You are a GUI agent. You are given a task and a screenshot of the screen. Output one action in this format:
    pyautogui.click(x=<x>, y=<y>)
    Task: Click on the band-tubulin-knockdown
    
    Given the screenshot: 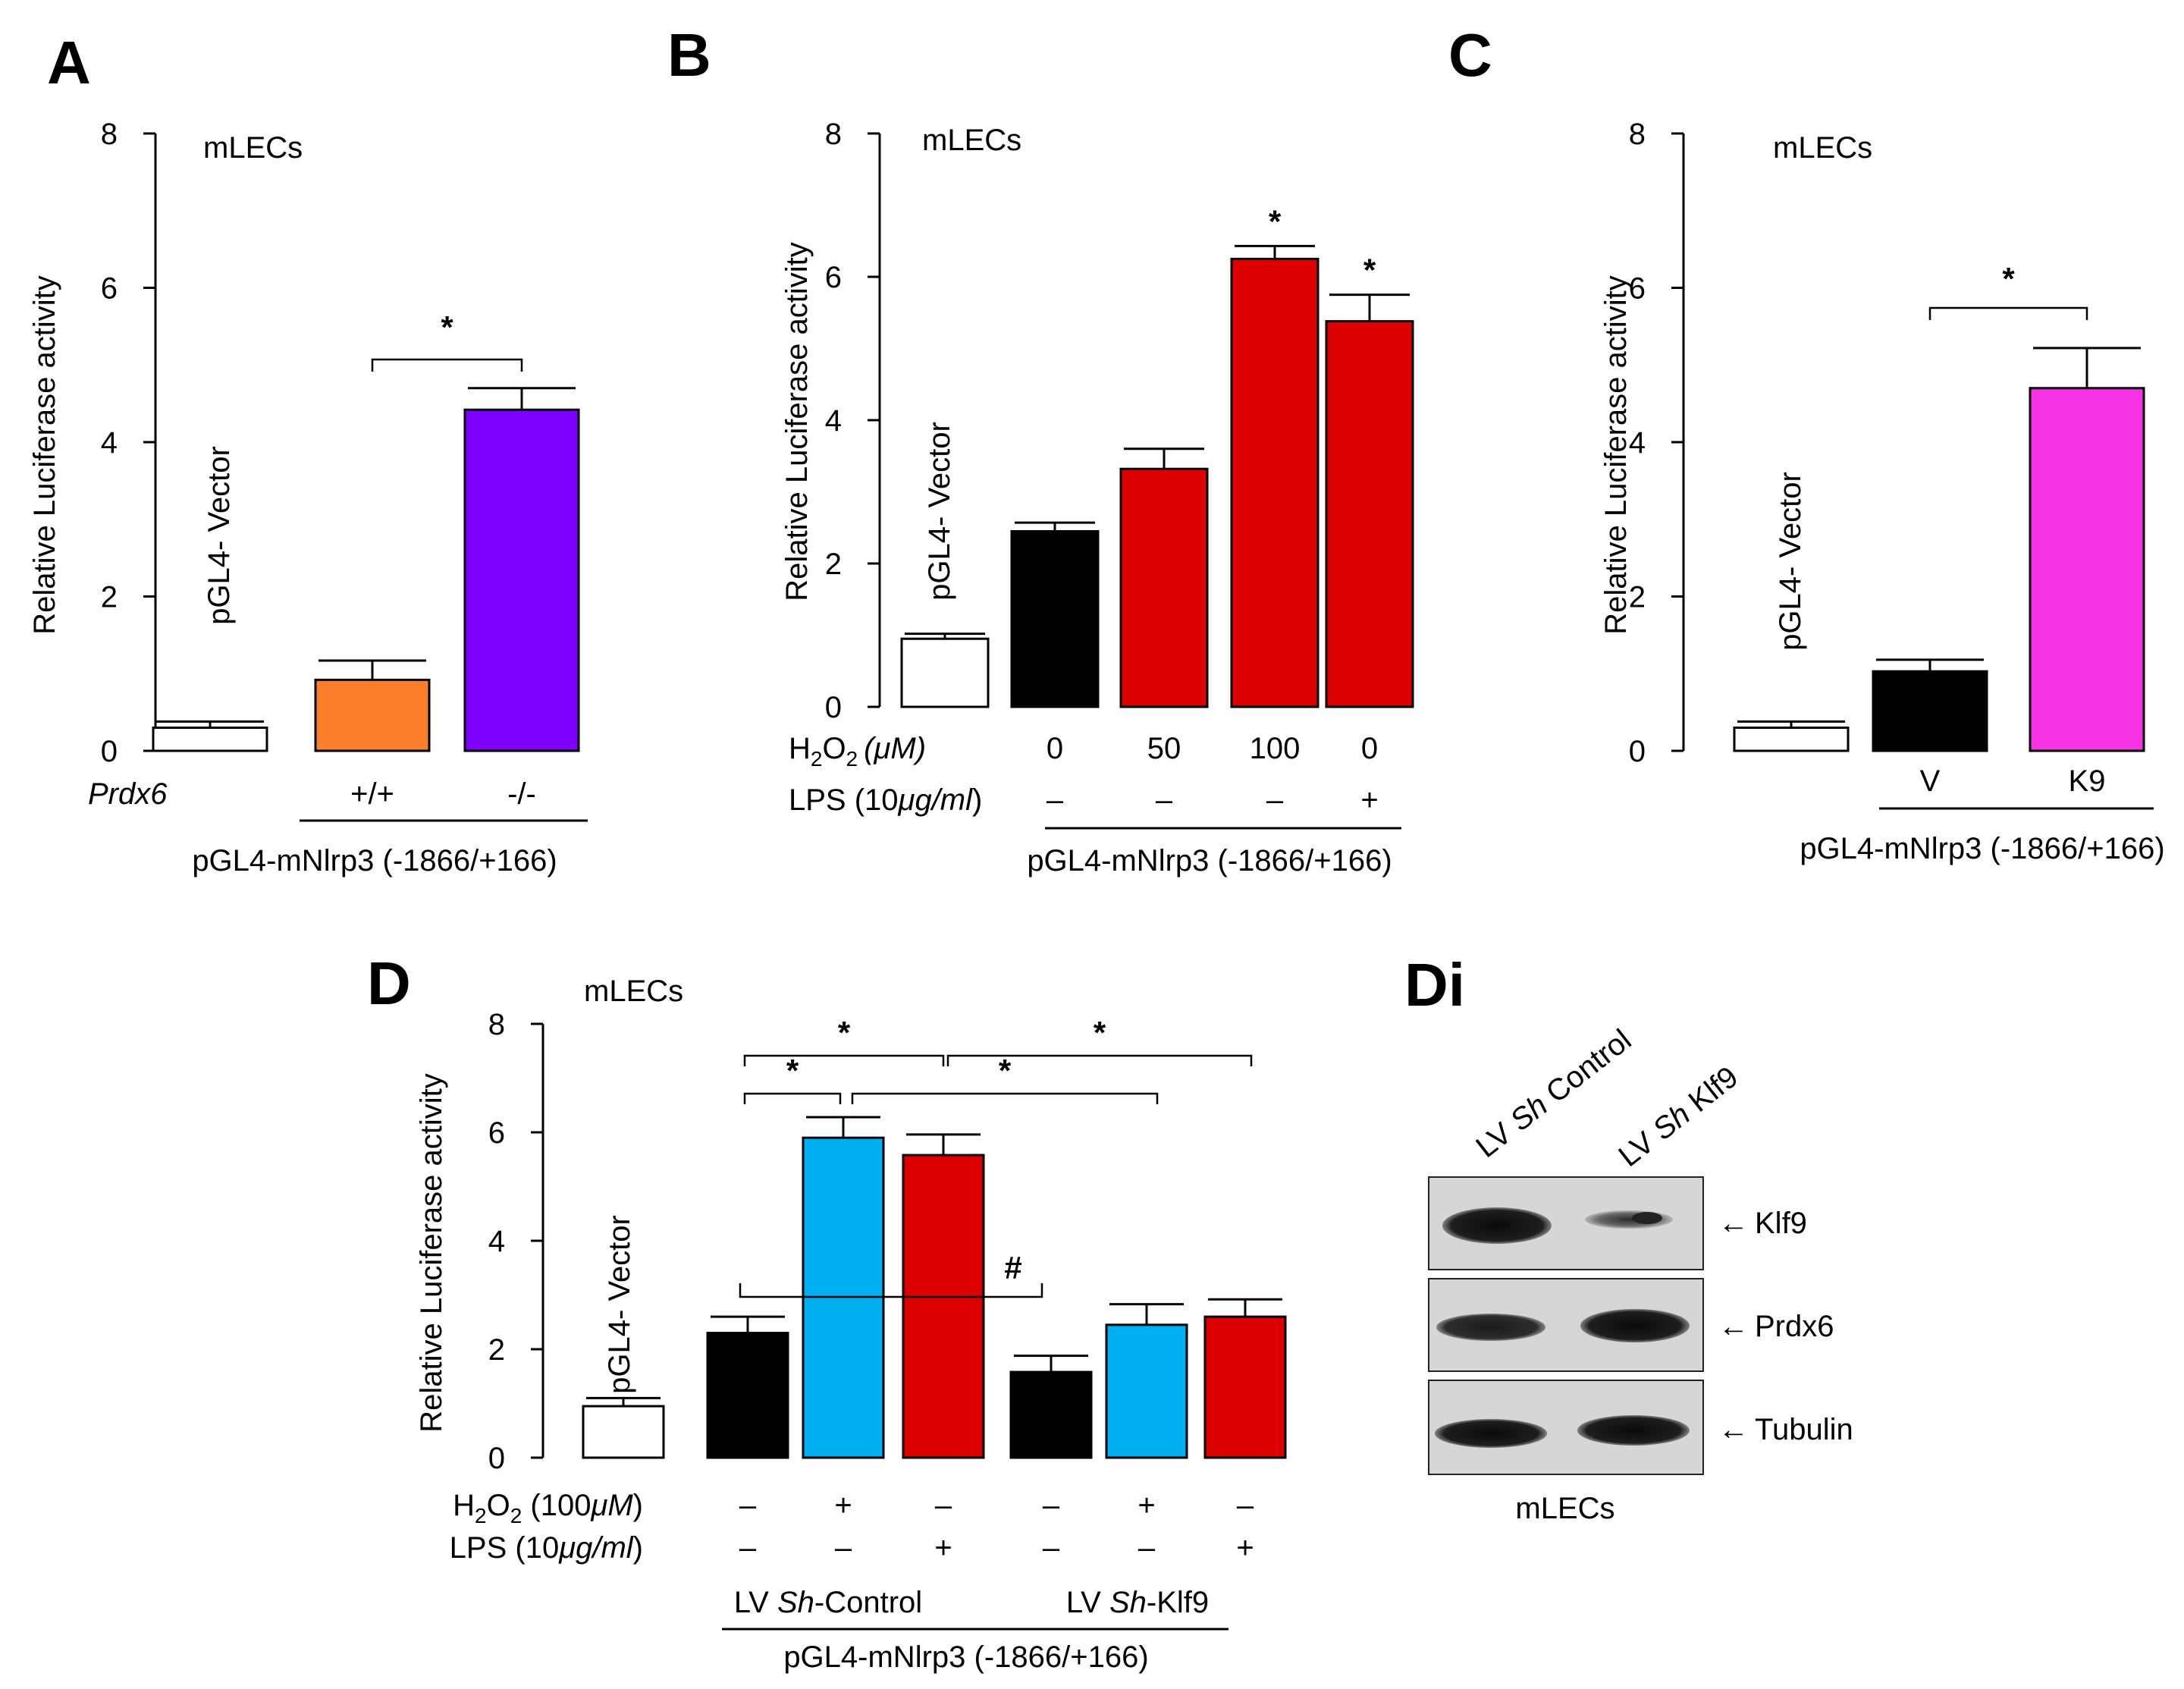 What is the action you would take?
    pyautogui.click(x=1633, y=1430)
    